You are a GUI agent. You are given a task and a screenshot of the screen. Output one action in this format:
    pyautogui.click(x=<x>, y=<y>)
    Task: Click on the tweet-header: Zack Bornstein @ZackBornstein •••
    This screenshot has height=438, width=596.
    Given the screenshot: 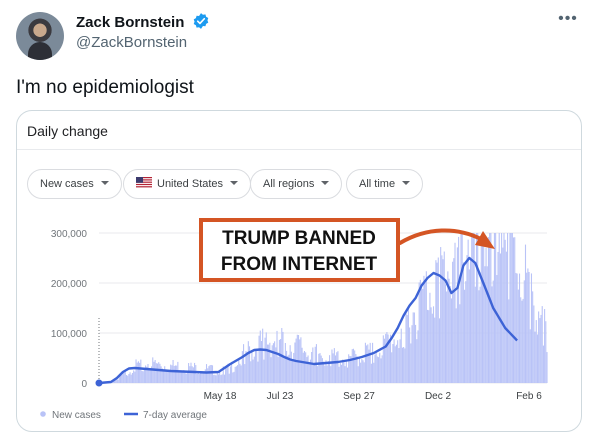 What is the action you would take?
    pyautogui.click(x=299, y=35)
    